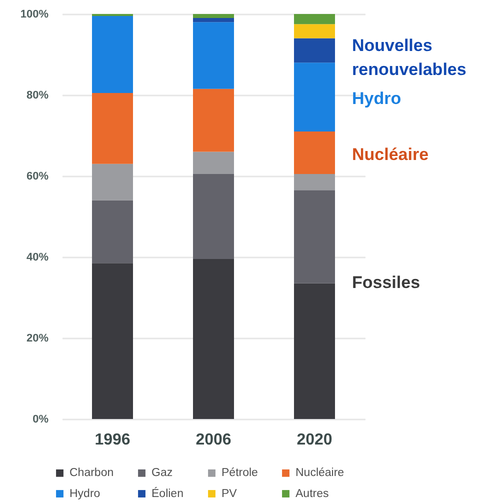  Describe the element at coordinates (40, 420) in the screenshot. I see `y-tick-label: 0%` at that location.